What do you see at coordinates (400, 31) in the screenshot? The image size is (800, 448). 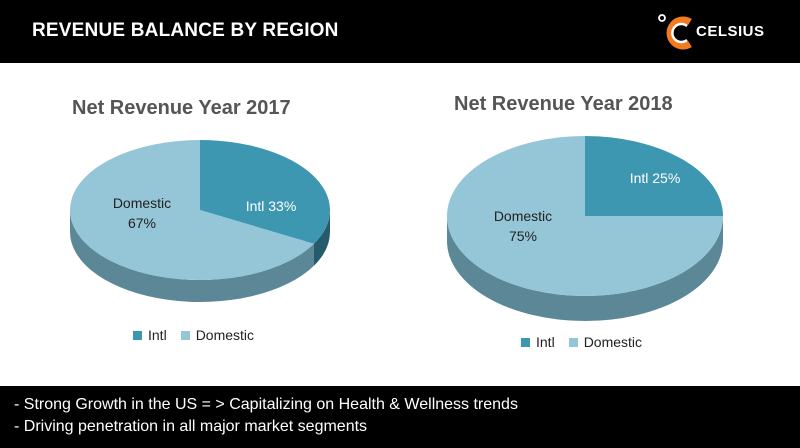 I see `header-bar: REVENUE BALANCE BY REGION CELSIUS` at bounding box center [400, 31].